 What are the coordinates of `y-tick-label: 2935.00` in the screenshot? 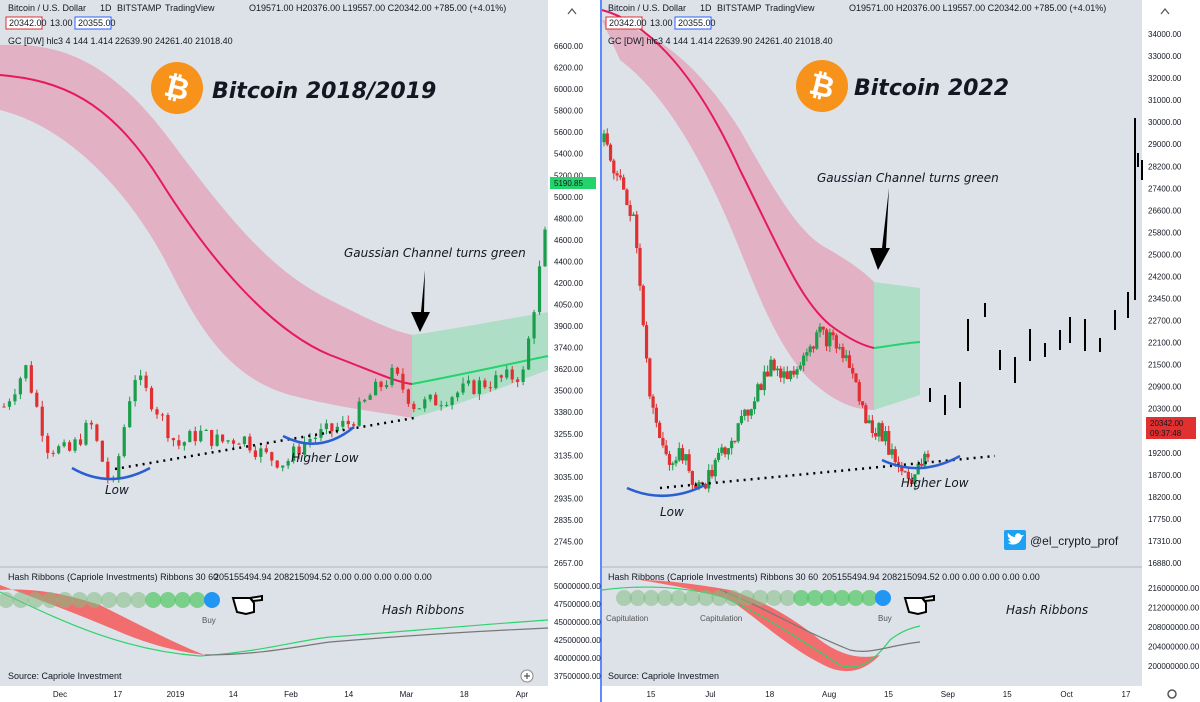 It's located at (568, 498).